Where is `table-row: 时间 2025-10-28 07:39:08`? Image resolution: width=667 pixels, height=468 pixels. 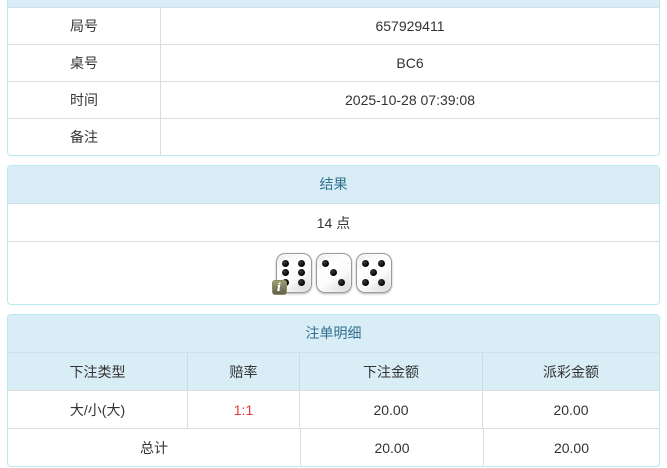
table-row: 时间 2025-10-28 07:39:08 is located at coordinates (333, 99).